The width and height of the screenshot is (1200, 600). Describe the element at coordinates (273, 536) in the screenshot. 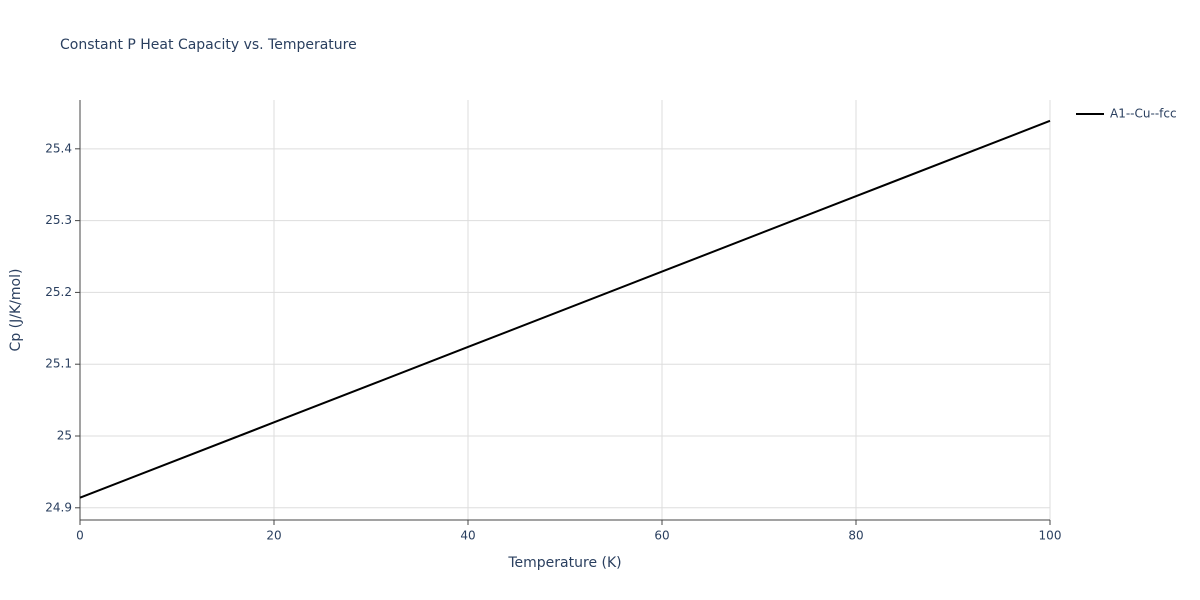

I see `x-tick-label: 20` at that location.